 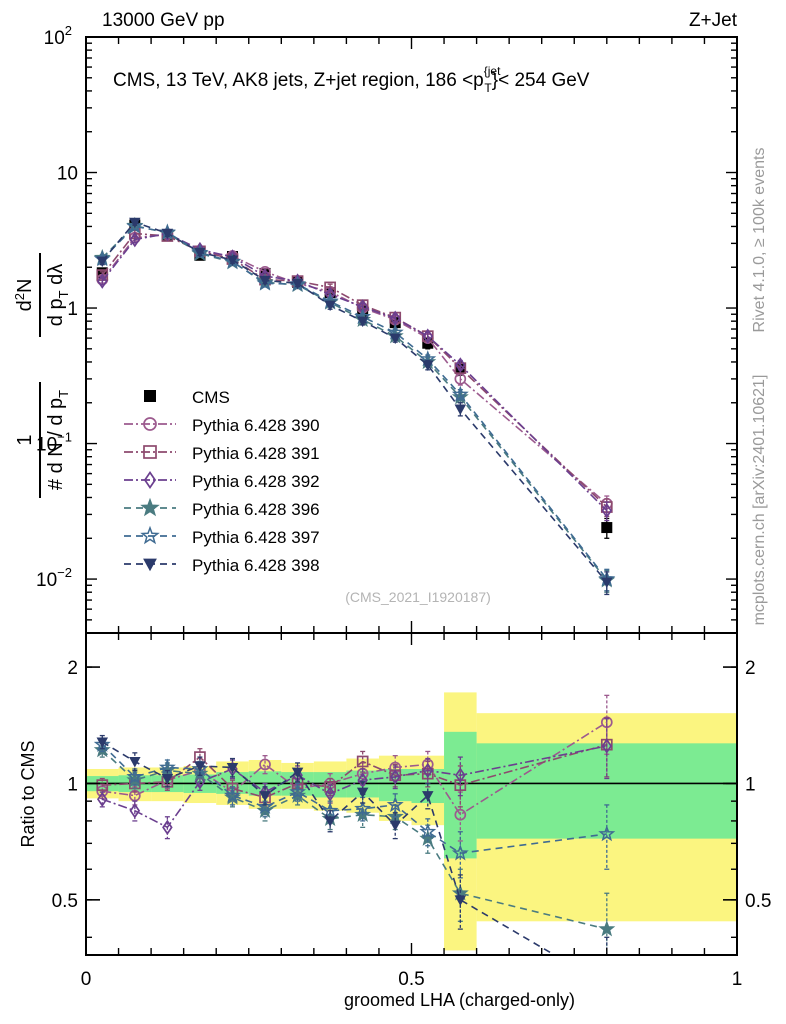 I want to click on ratio-ytick-label-right: 2, so click(x=750, y=668).